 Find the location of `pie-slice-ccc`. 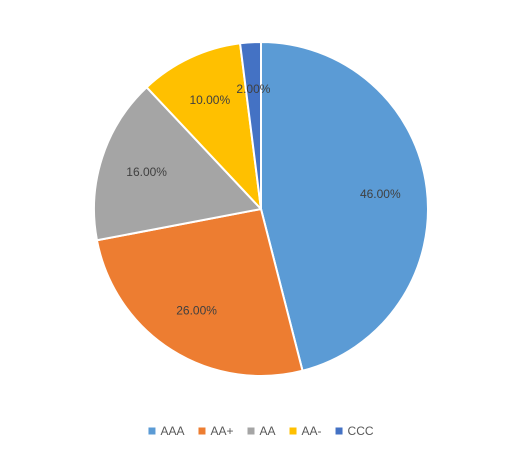

pie-slice-ccc is located at coordinates (250, 125).